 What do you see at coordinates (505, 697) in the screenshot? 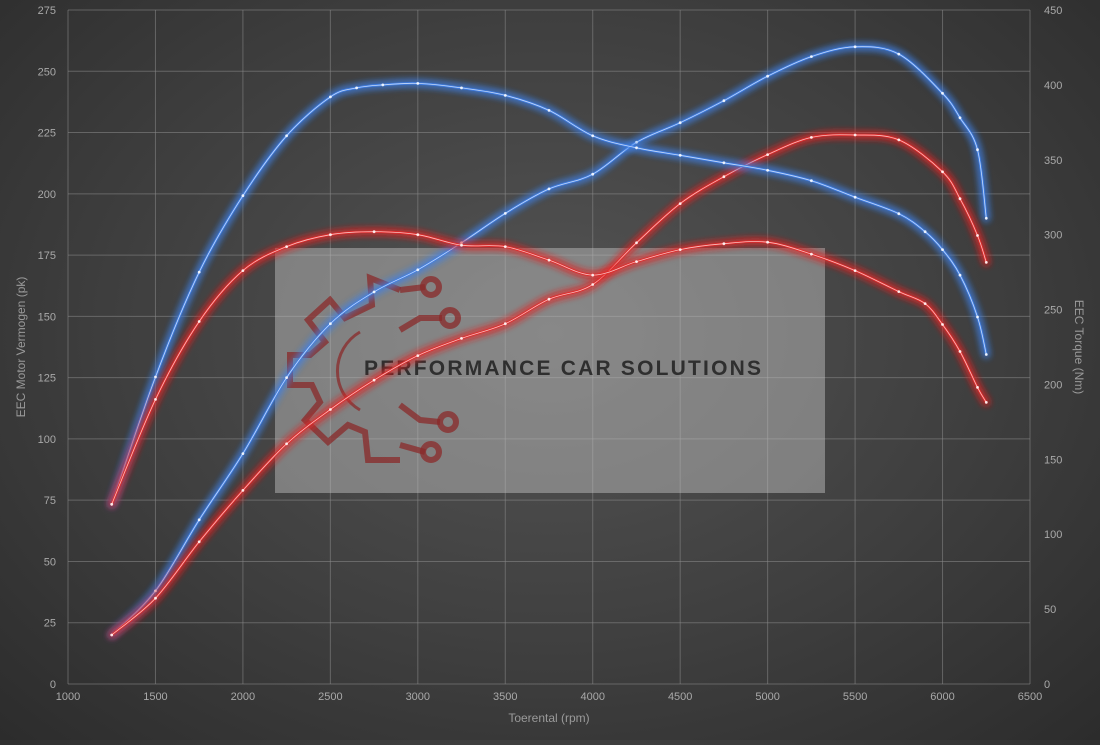
I see `x-tick-label: 3500` at bounding box center [505, 697].